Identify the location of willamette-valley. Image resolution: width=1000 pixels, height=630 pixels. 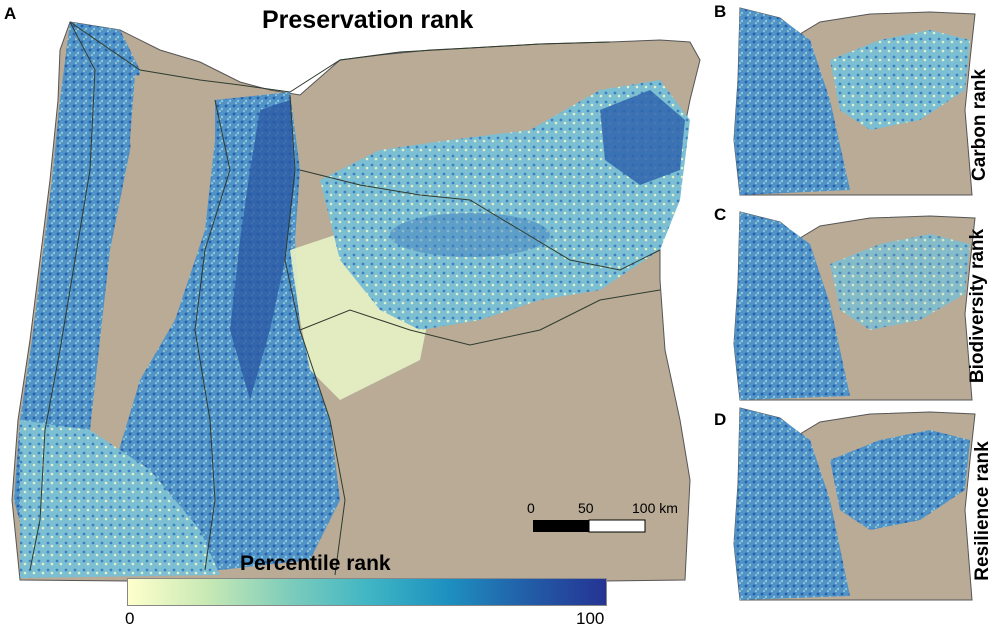
(172, 197).